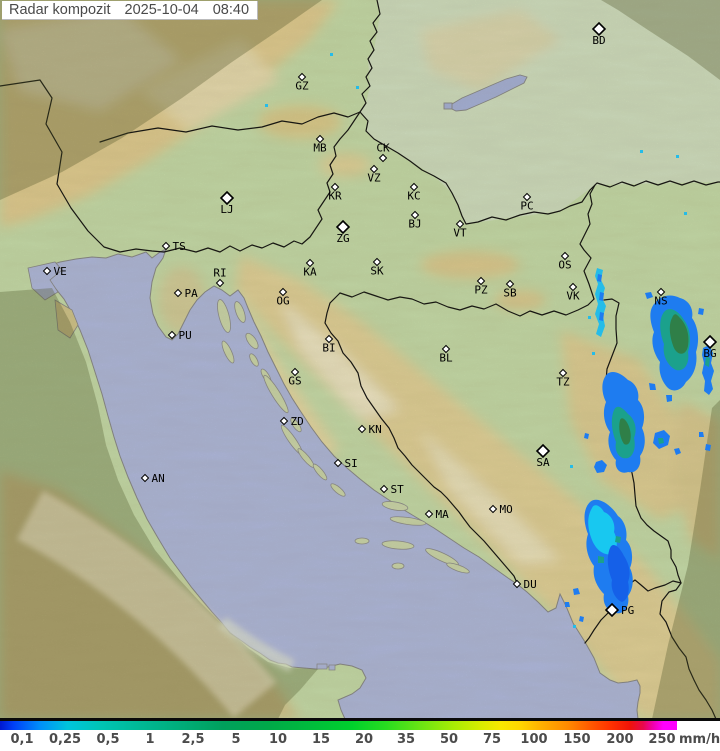 This screenshot has width=720, height=751. Describe the element at coordinates (294, 381) in the screenshot. I see `station-label: GS` at that location.